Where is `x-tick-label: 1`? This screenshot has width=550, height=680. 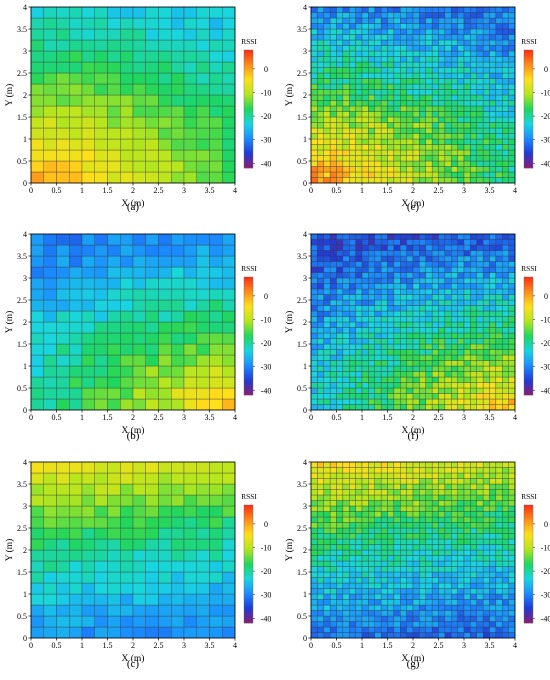
x-tick-label: 1 is located at coordinates (82, 645).